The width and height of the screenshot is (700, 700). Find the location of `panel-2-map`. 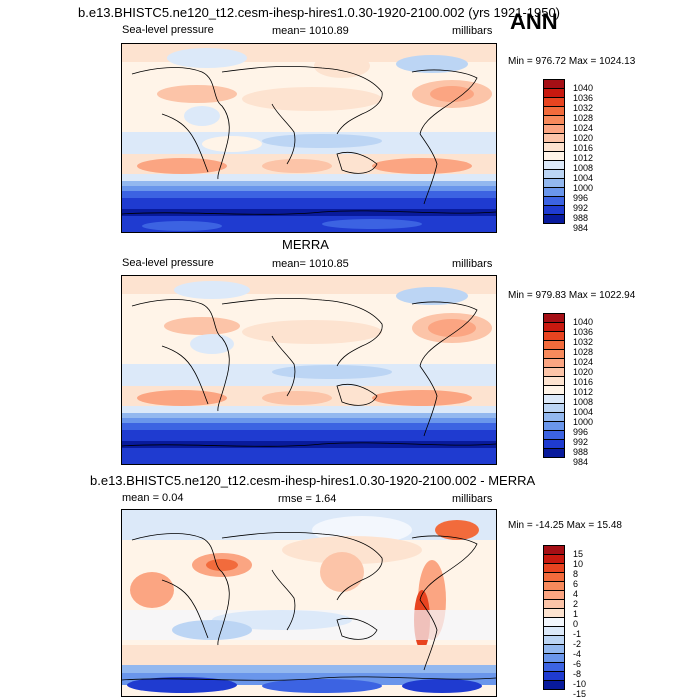

panel-2-map is located at coordinates (309, 370).